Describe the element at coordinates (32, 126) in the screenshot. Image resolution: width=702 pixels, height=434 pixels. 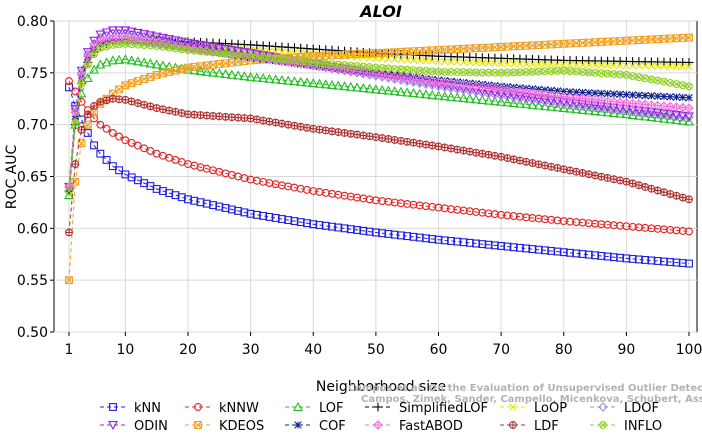
I see `y-tick-label: 0.70` at that location.